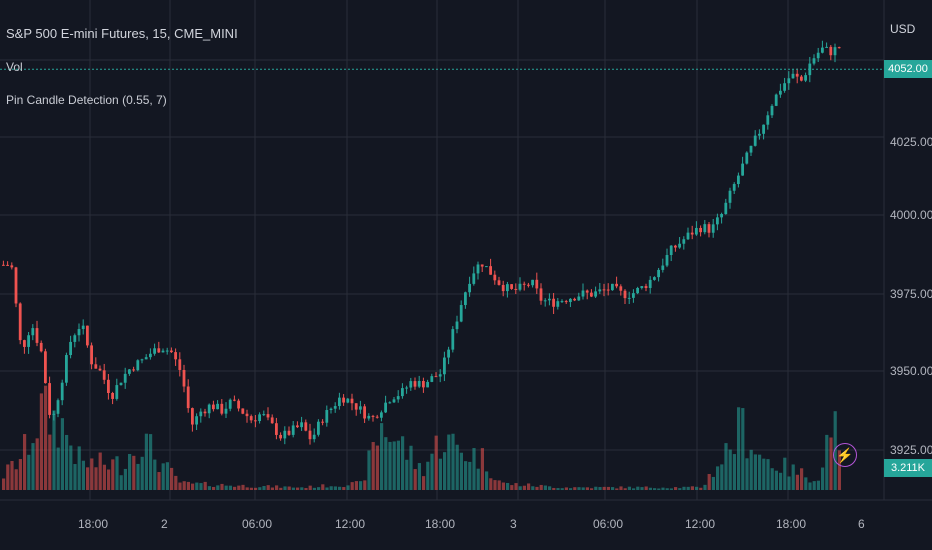 The width and height of the screenshot is (932, 550). Describe the element at coordinates (845, 455) in the screenshot. I see `lightning-icon: ⚡` at that location.